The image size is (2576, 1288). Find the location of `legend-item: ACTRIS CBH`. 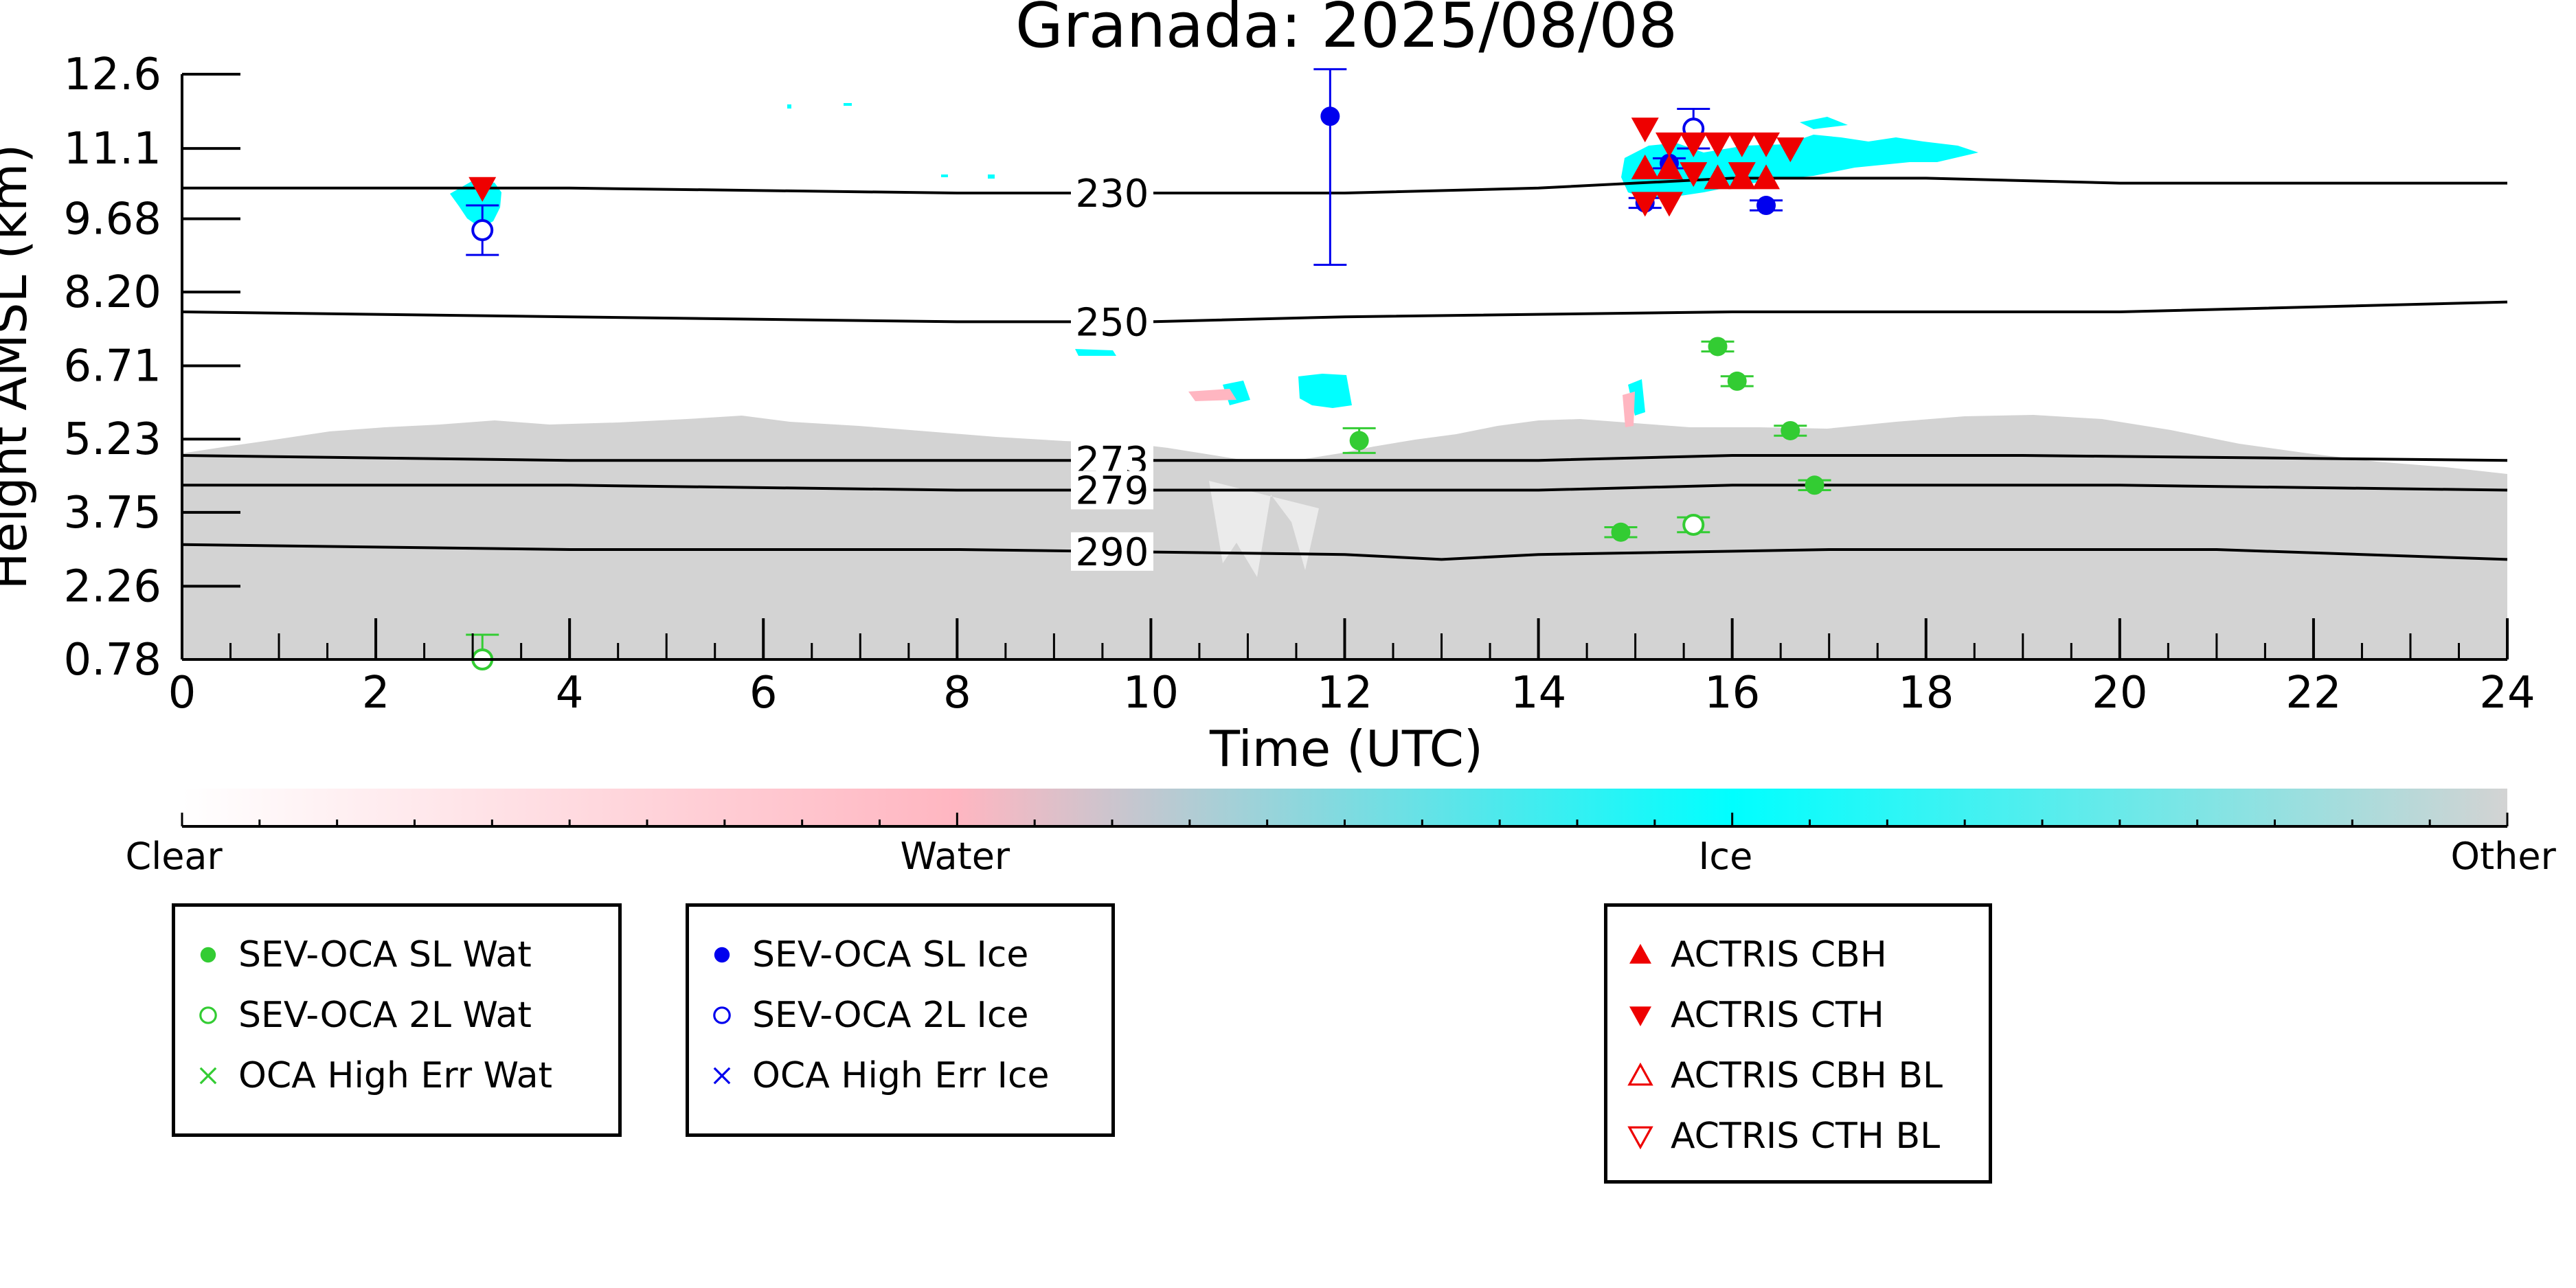

legend-item: ACTRIS CBH is located at coordinates (1753, 954).